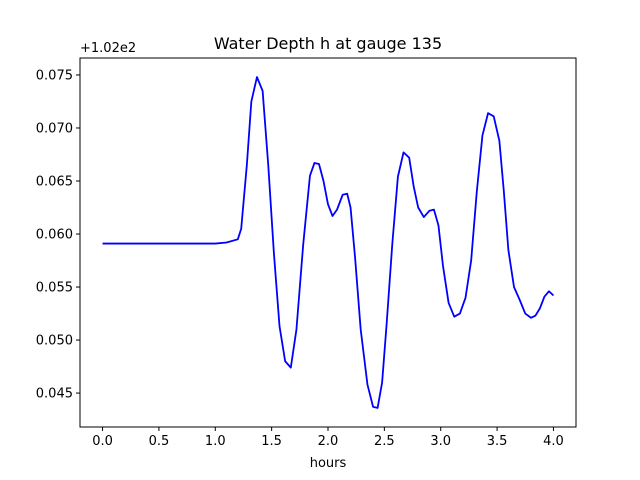 This screenshot has height=480, width=640. What do you see at coordinates (54, 182) in the screenshot?
I see `y-tick-label: 0.065` at bounding box center [54, 182].